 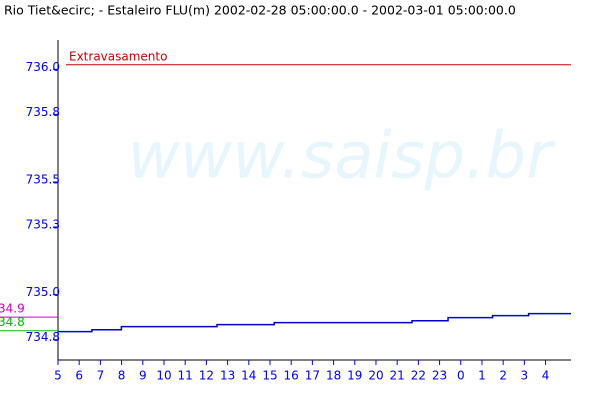 What do you see at coordinates (503, 376) in the screenshot?
I see `x-tick-label: 2` at bounding box center [503, 376].